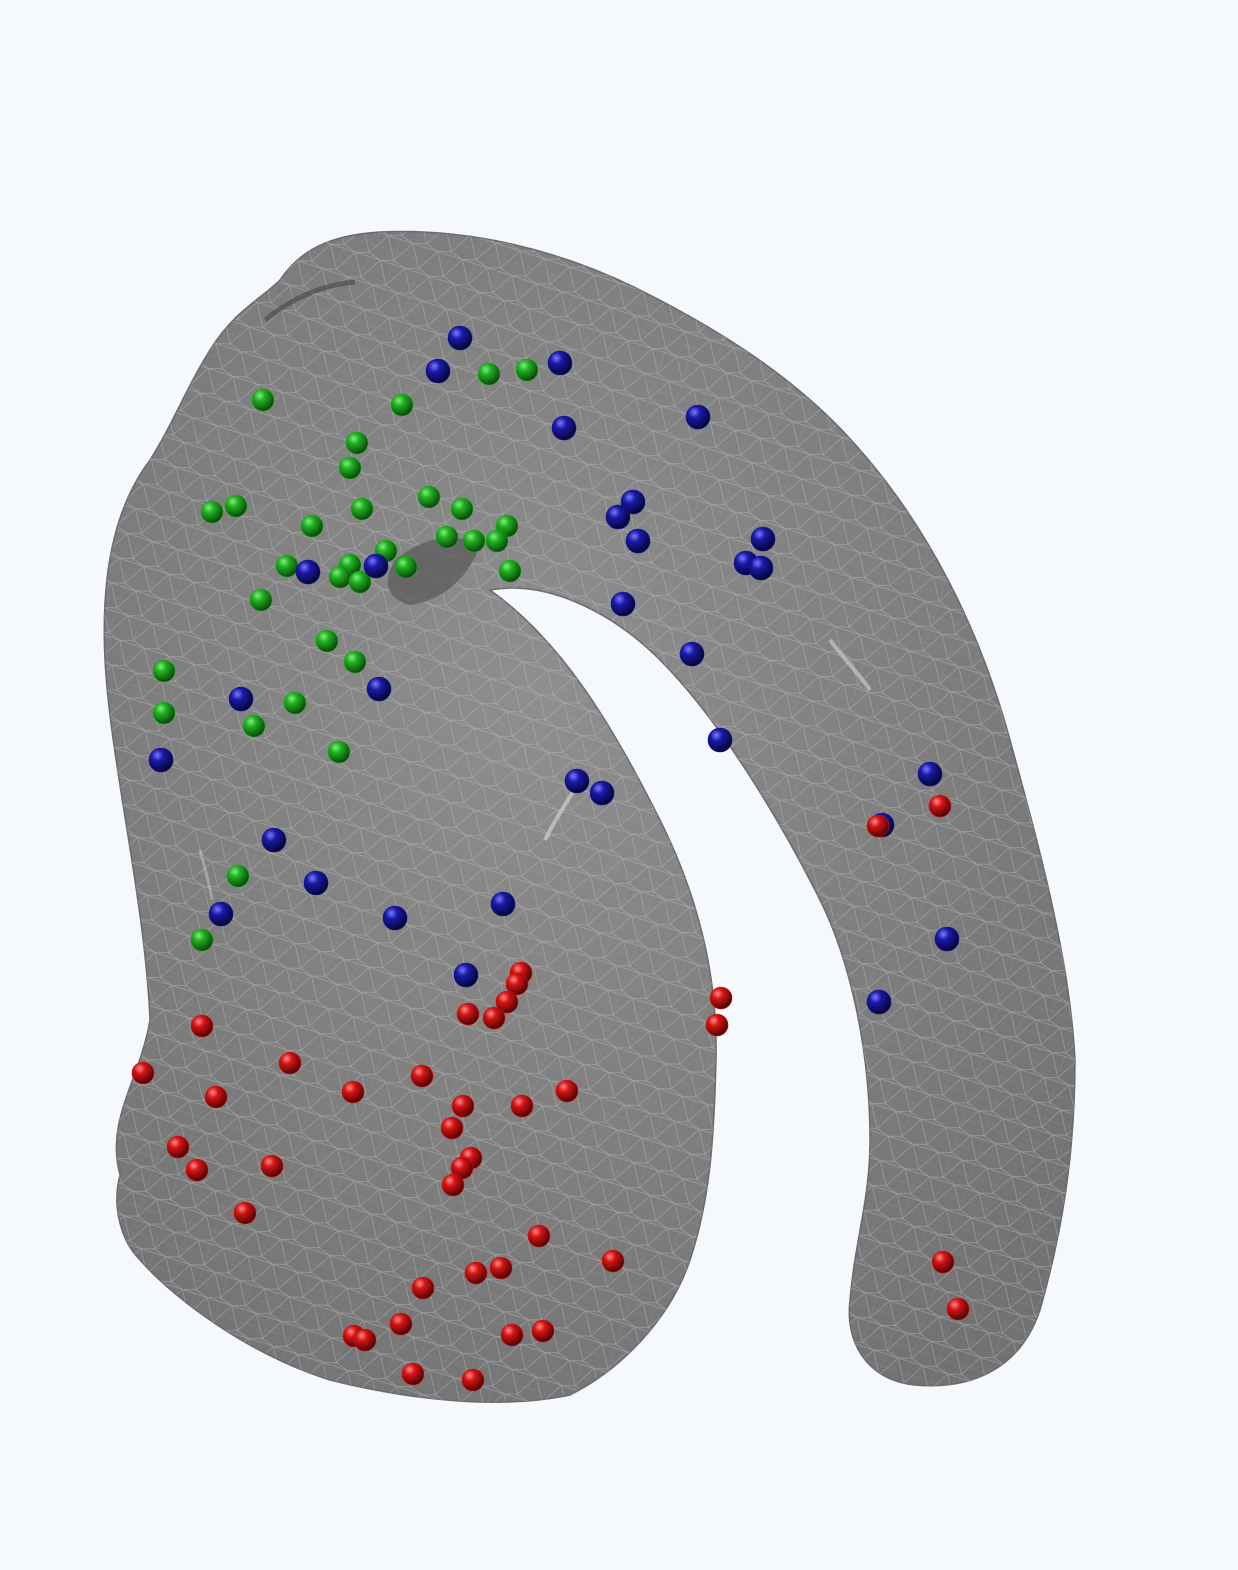 This screenshot has width=1238, height=1570. Describe the element at coordinates (433, 571) in the screenshot. I see `mesh-fold-shadow` at that location.